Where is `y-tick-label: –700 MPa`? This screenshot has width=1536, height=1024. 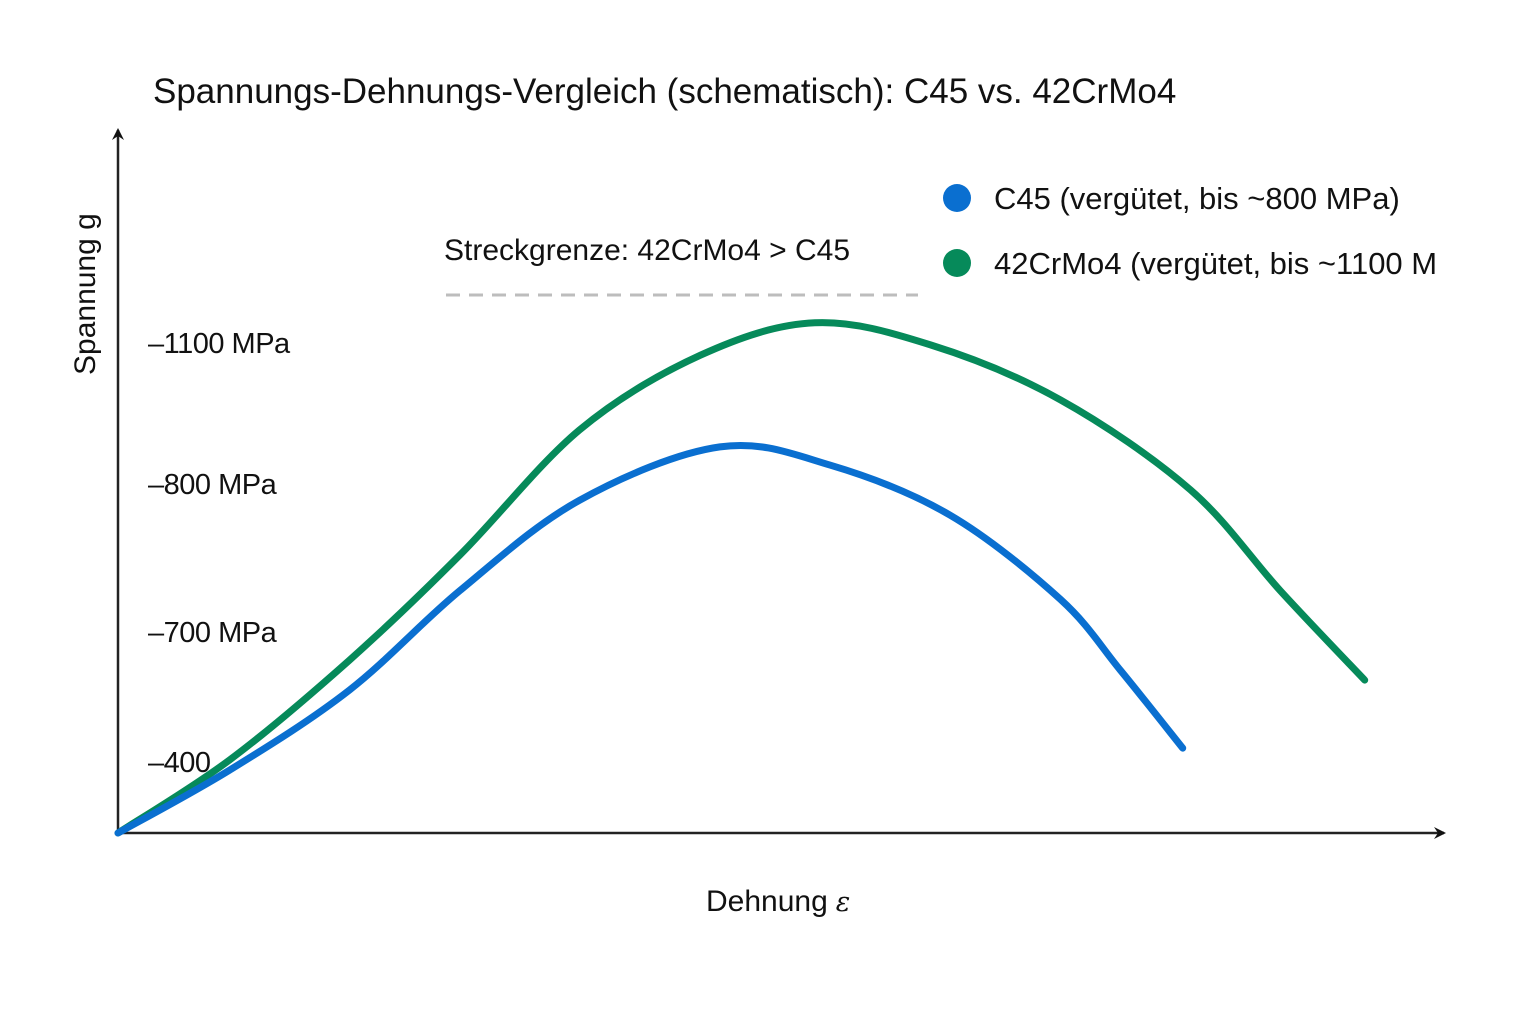
y-tick-label: –700 MPa is located at coordinates (213, 633).